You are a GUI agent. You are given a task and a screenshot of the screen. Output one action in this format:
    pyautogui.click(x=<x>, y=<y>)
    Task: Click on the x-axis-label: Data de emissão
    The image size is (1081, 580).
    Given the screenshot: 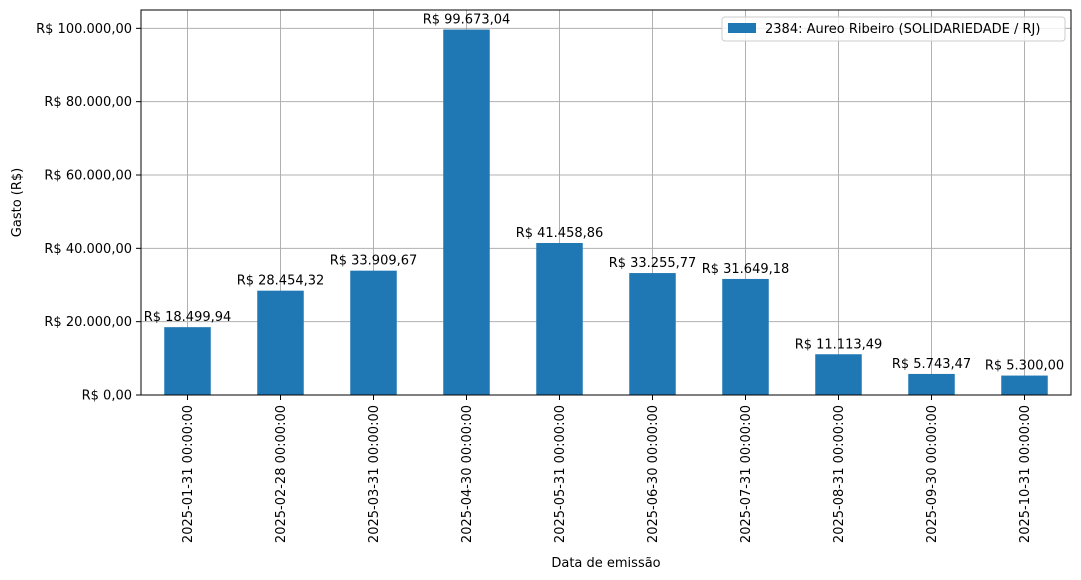 What is the action you would take?
    pyautogui.click(x=605, y=563)
    